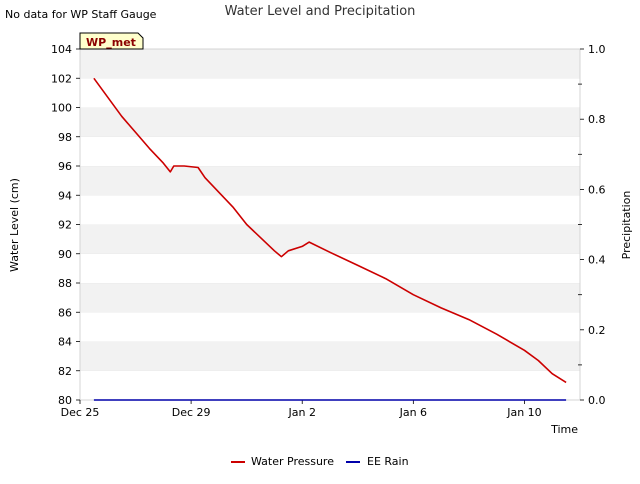  Describe the element at coordinates (597, 260) in the screenshot. I see `y-right-tick-label: 0.4` at that location.